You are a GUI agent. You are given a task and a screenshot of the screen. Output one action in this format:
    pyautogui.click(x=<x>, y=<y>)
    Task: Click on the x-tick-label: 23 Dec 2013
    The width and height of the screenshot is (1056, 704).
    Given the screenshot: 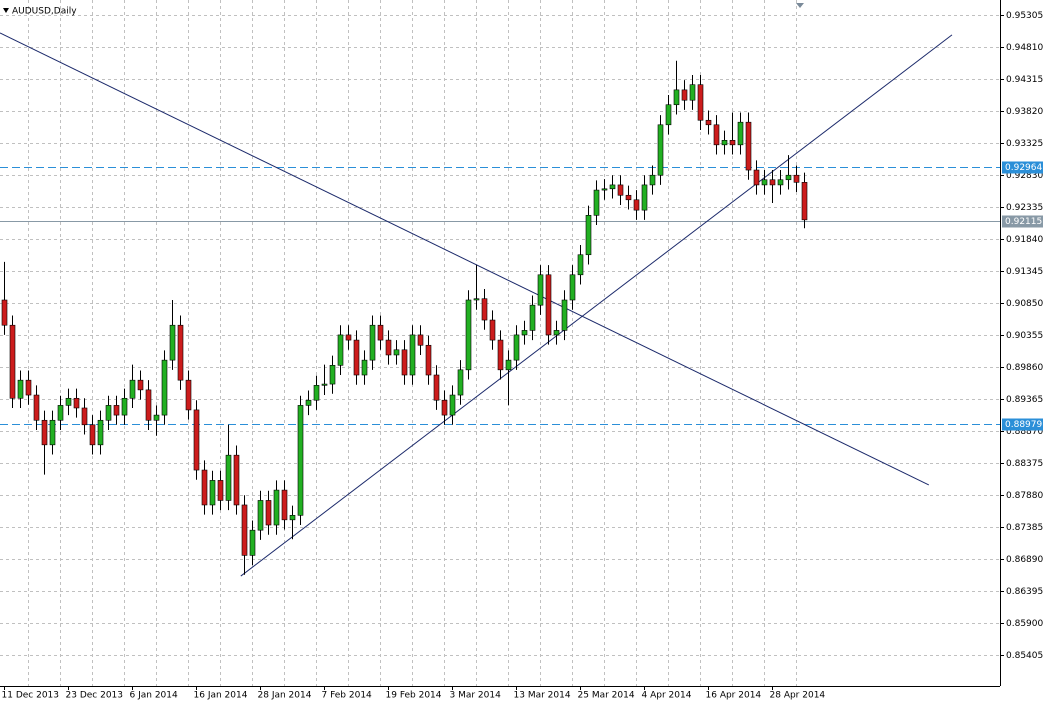 What is the action you would take?
    pyautogui.click(x=95, y=696)
    